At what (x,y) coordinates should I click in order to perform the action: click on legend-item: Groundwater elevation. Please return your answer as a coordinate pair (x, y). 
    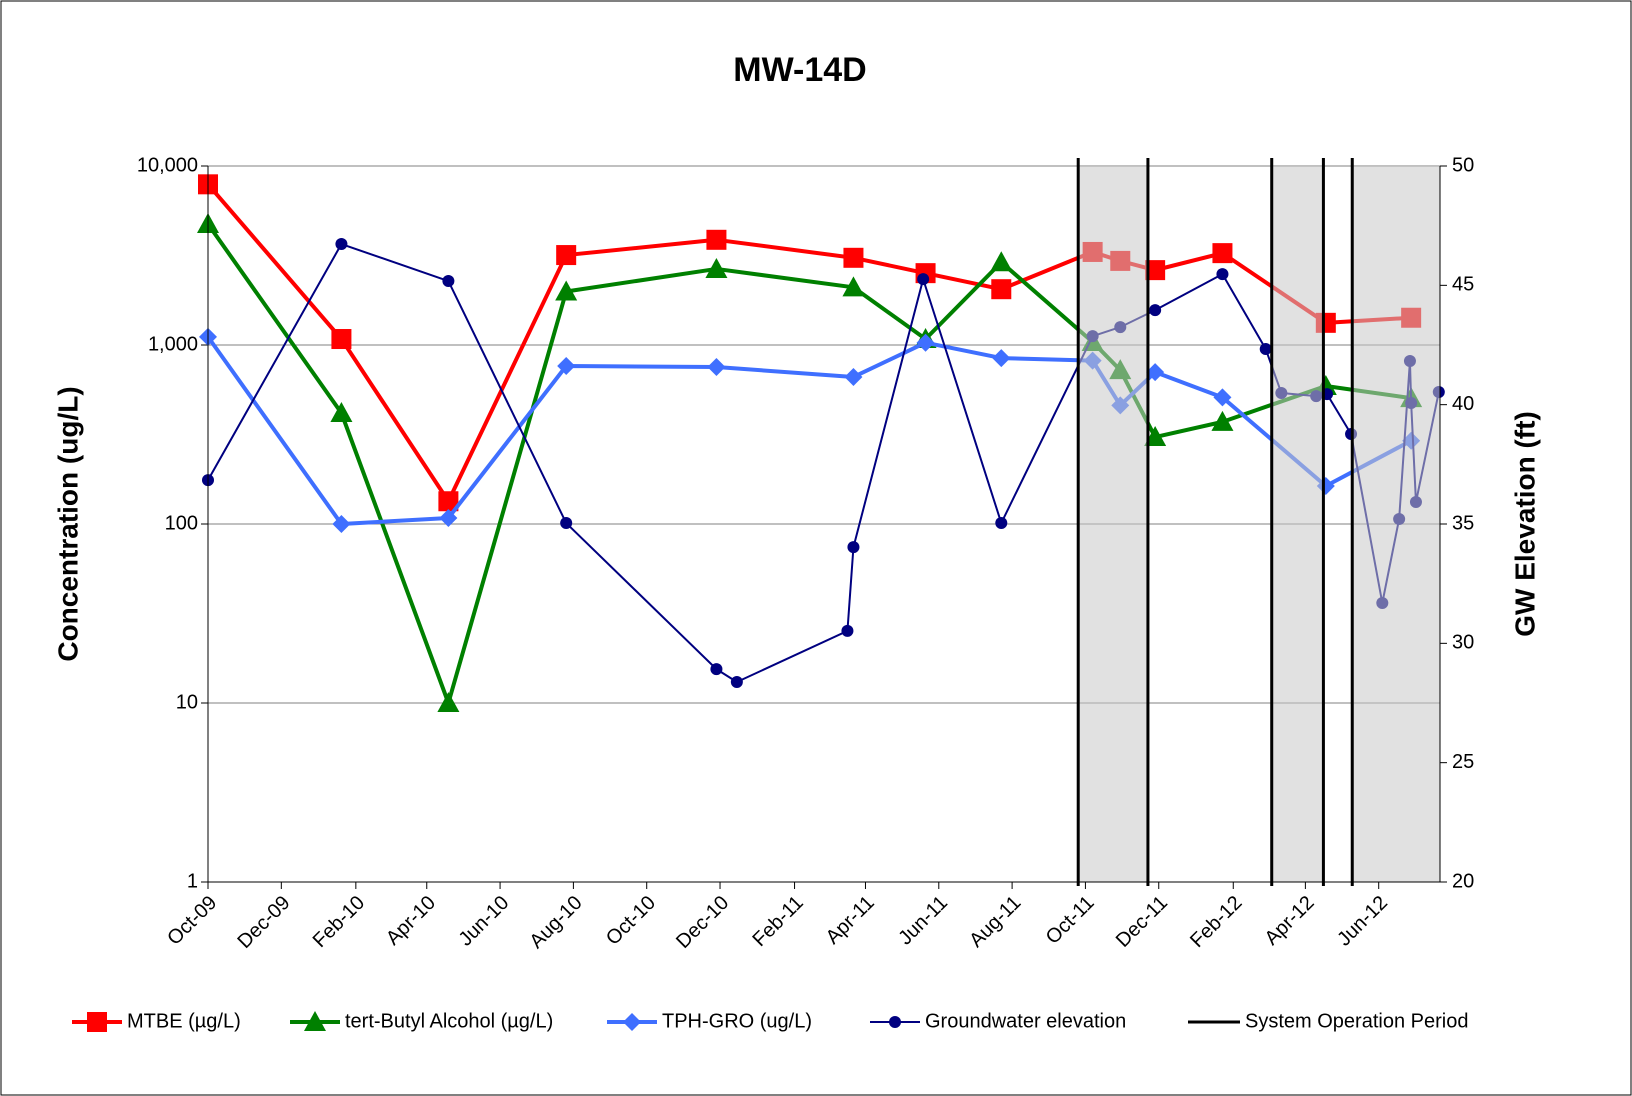
    Looking at the image, I should click on (998, 1021).